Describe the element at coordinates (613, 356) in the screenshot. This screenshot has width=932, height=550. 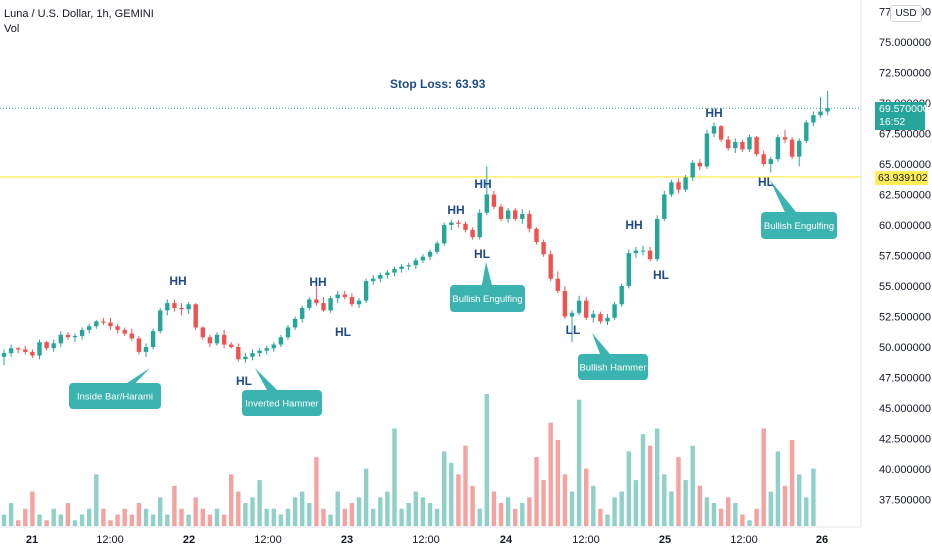
I see `pattern-callout: Bullish Hammer` at that location.